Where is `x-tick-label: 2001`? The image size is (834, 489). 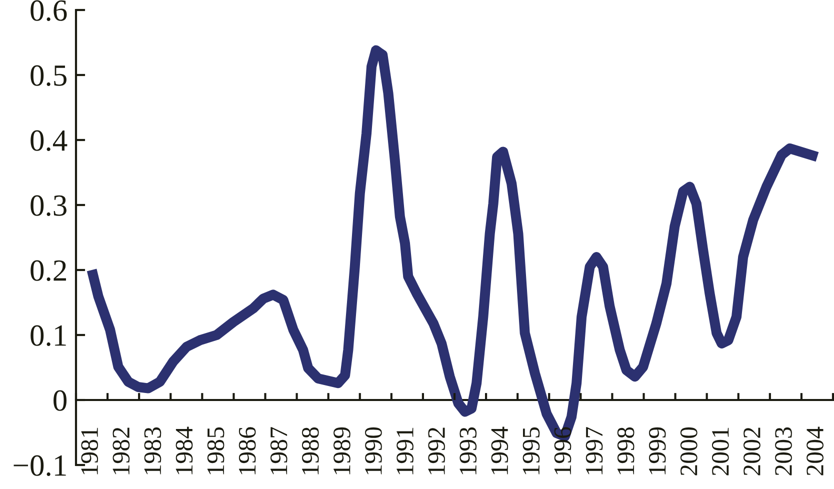
x-tick-label: 2001 is located at coordinates (720, 452).